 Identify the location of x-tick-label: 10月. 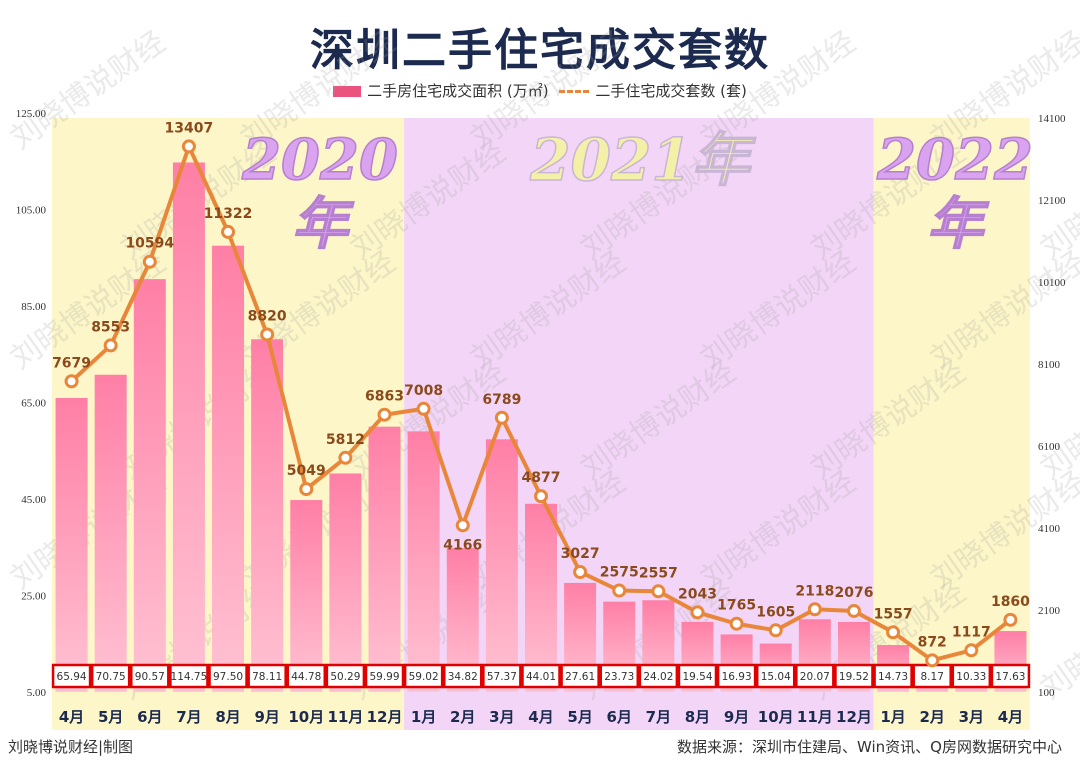
(776, 717).